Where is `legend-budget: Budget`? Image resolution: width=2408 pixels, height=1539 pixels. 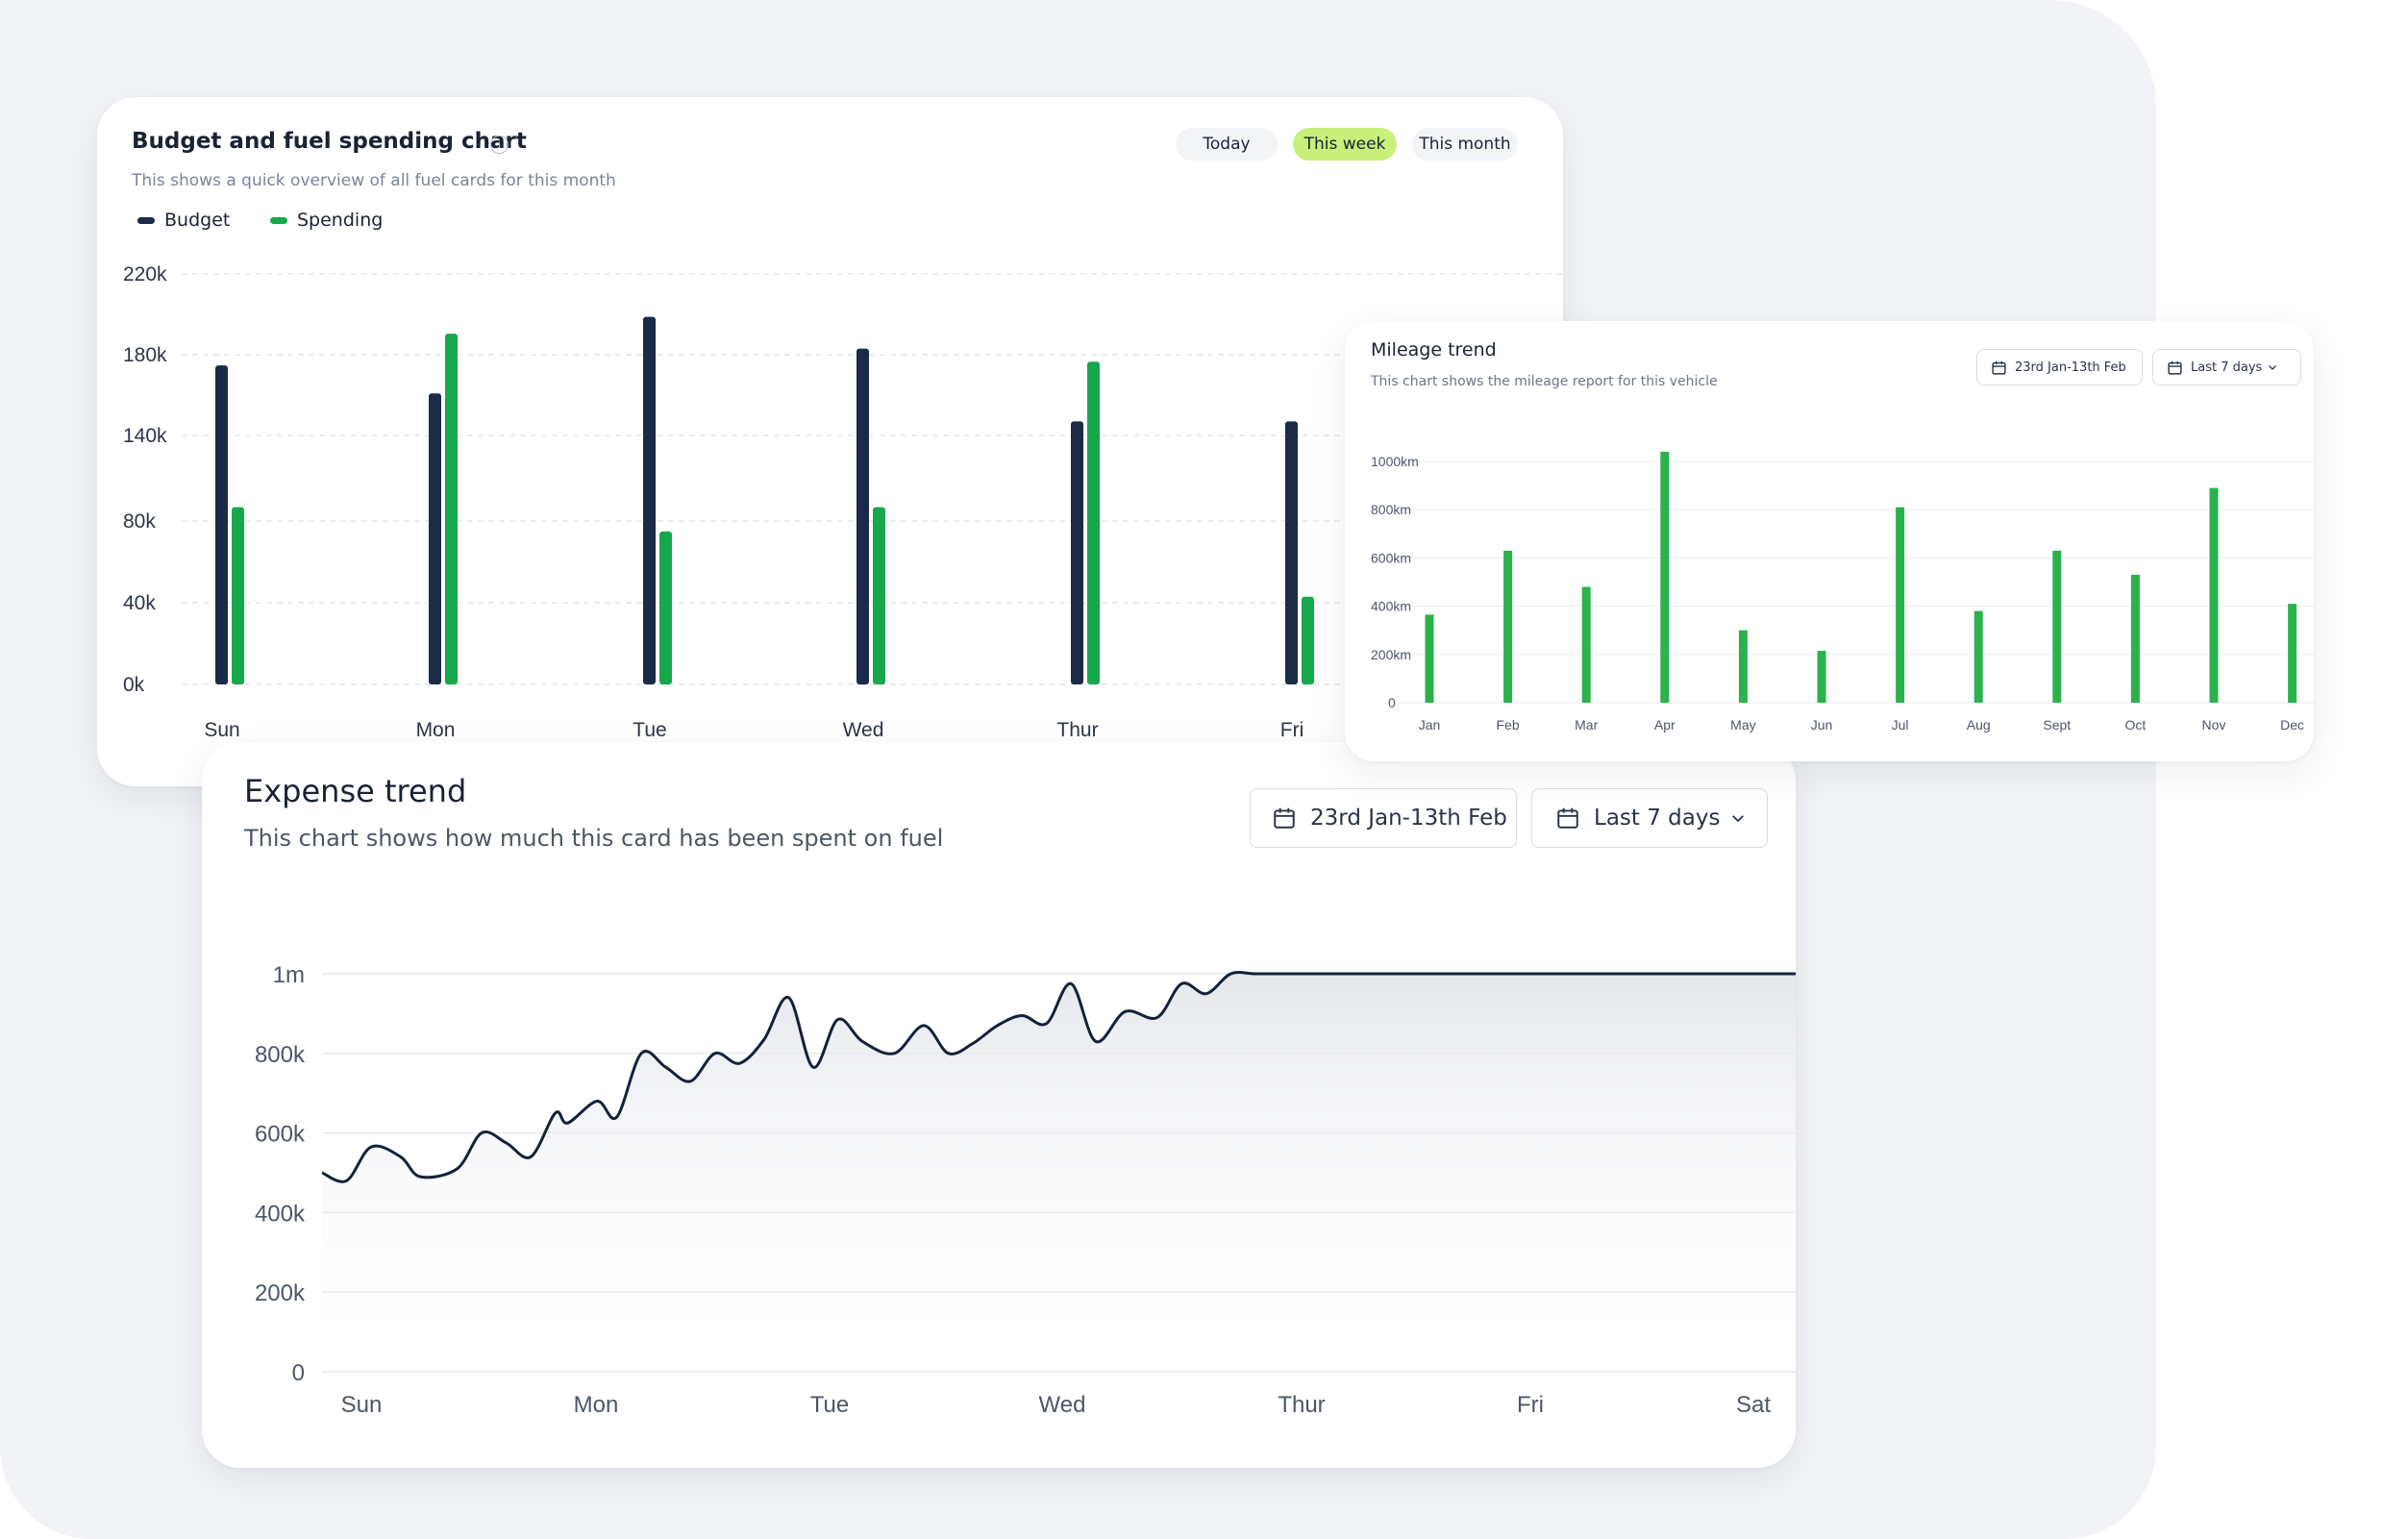
legend-budget: Budget is located at coordinates (183, 220).